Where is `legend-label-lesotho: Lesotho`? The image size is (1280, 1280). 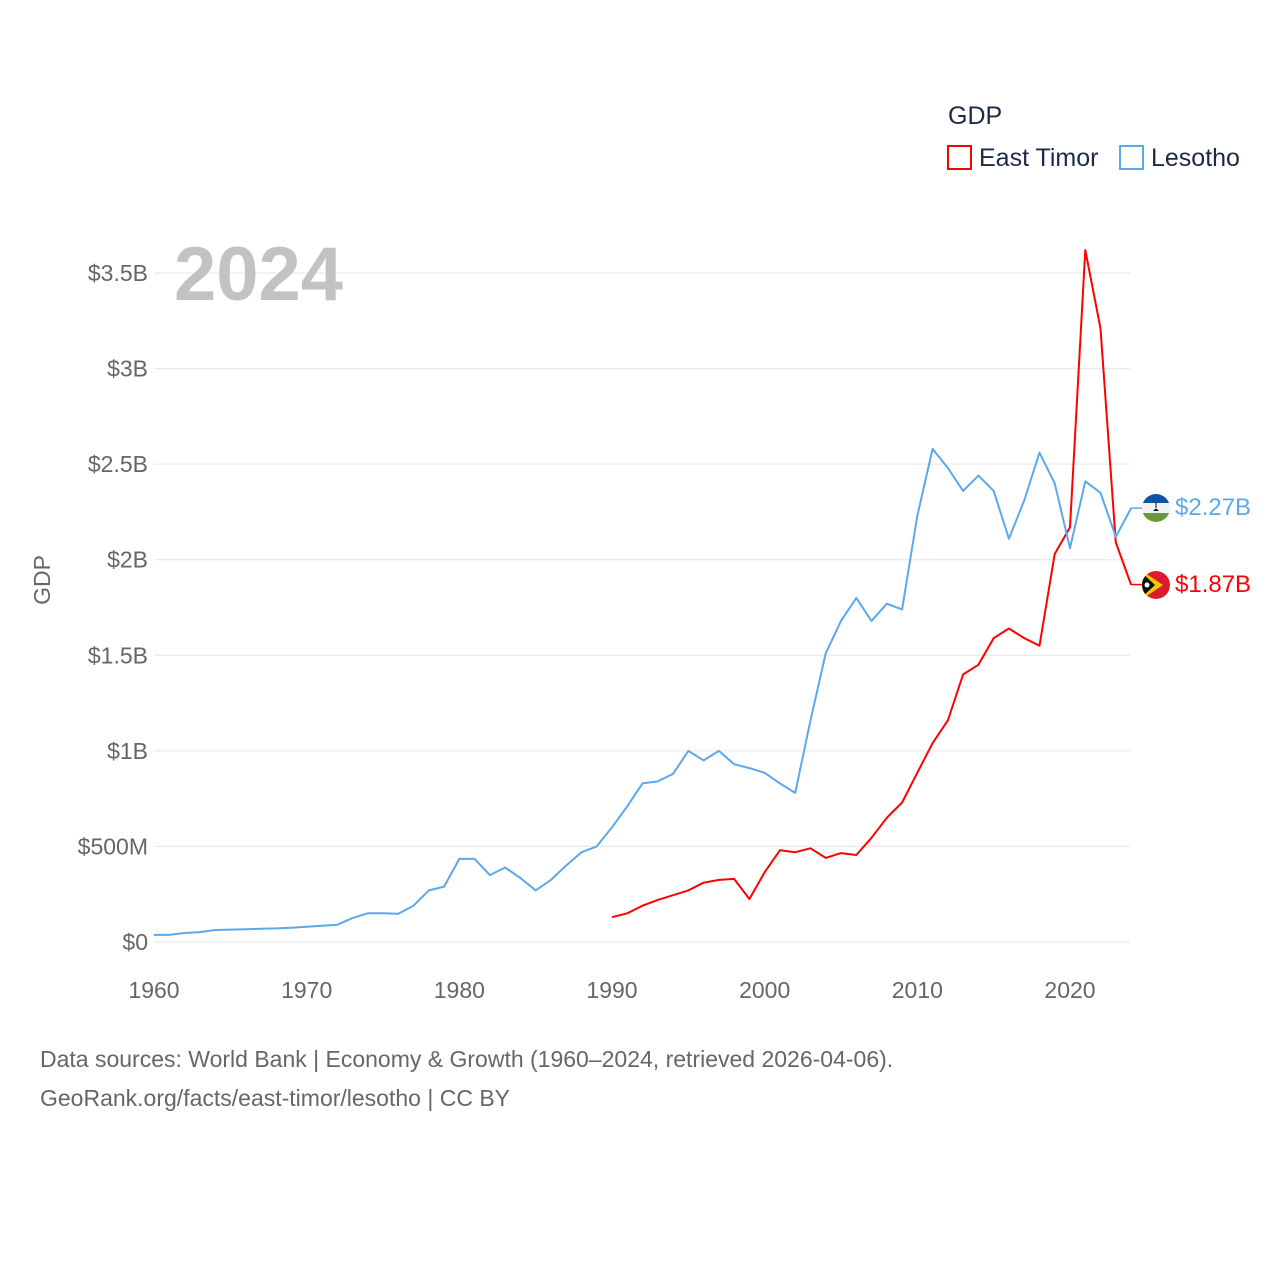 legend-label-lesotho: Lesotho is located at coordinates (1195, 158).